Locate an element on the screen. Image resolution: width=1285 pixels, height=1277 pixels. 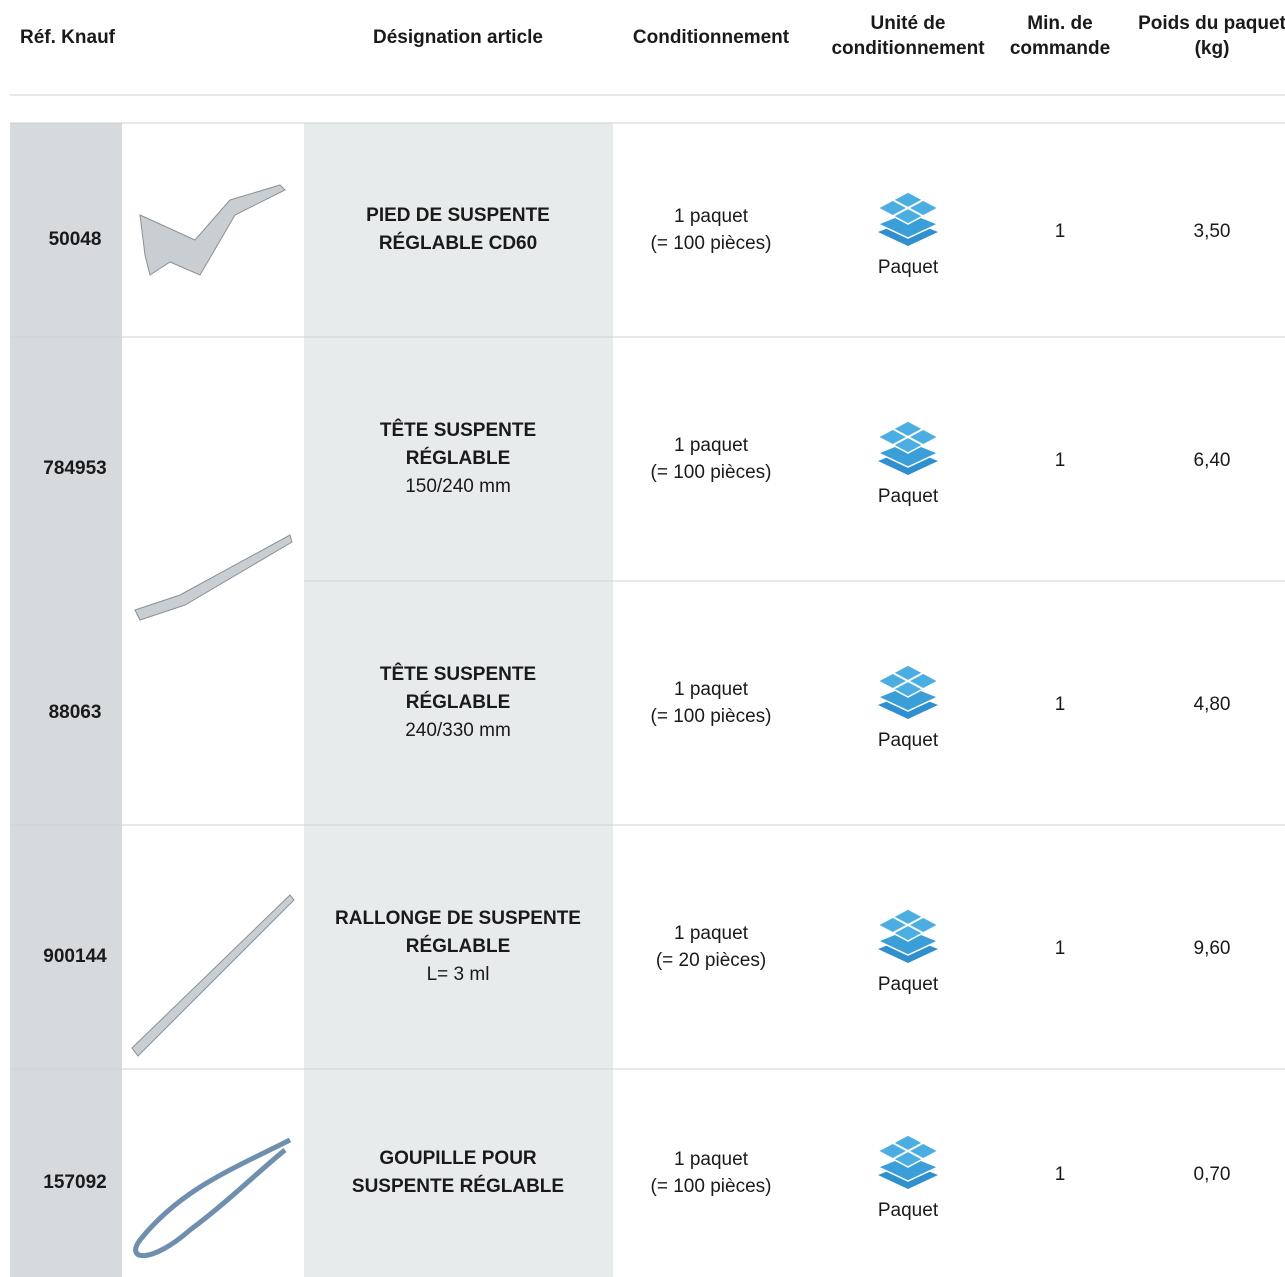
designation-detail: 150/240 mm is located at coordinates (458, 486).